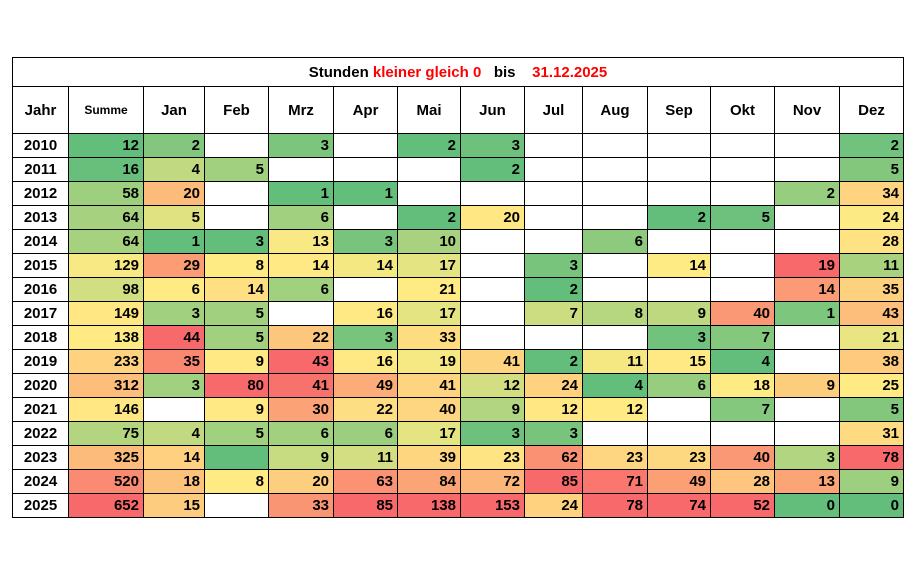 The image size is (914, 565). What do you see at coordinates (174, 169) in the screenshot?
I see `cell-jan: 4` at bounding box center [174, 169].